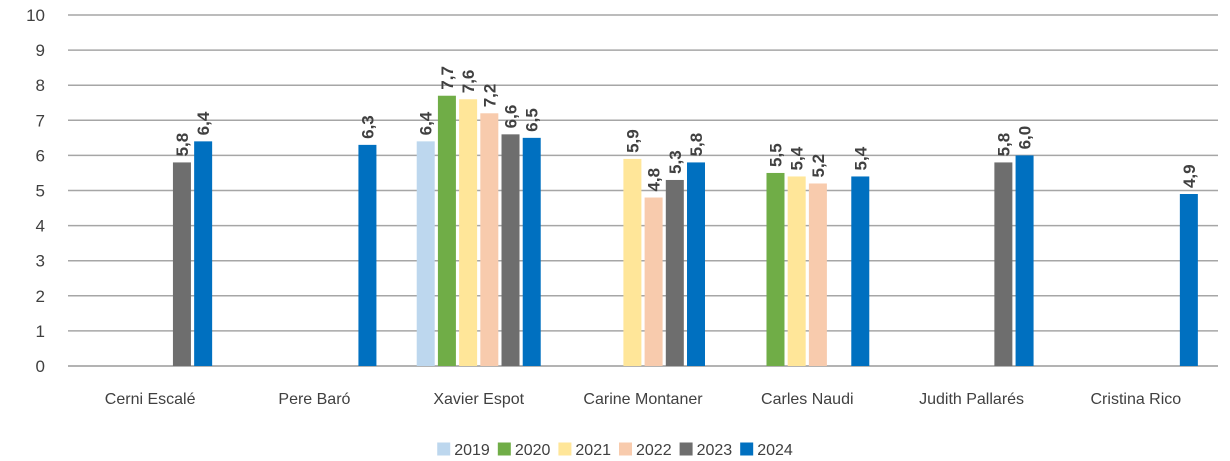 The height and width of the screenshot is (461, 1230). Describe the element at coordinates (40, 331) in the screenshot. I see `y-tick-label: 1` at that location.